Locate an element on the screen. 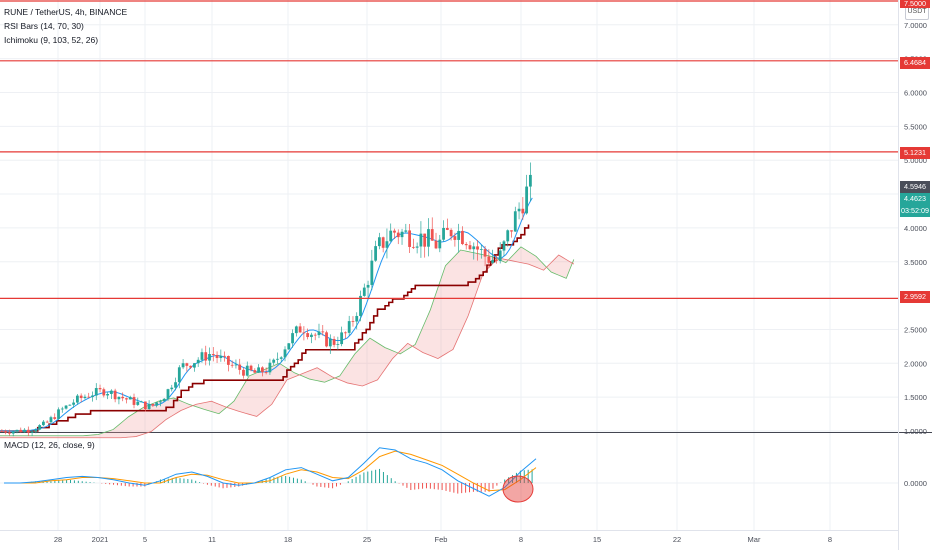  y-tick-label-8: 2.5000 is located at coordinates (915, 329).